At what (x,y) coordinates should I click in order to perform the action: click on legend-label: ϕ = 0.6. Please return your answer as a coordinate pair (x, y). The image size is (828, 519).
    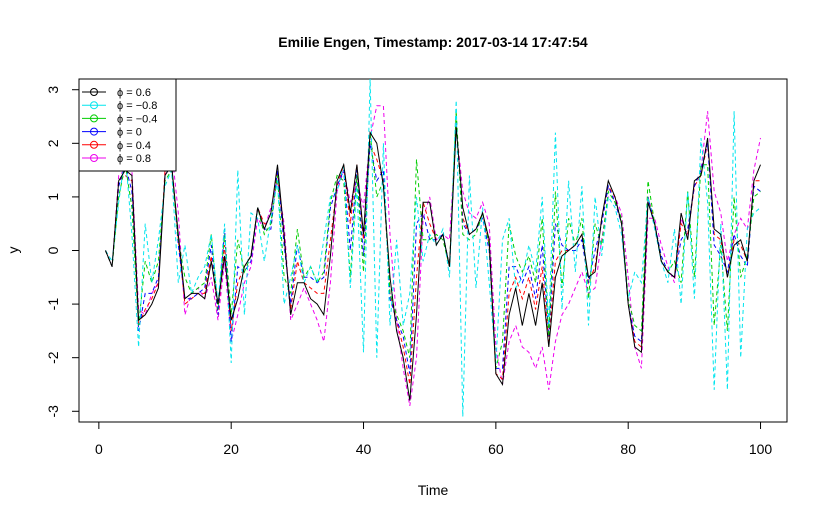
    Looking at the image, I should click on (134, 93).